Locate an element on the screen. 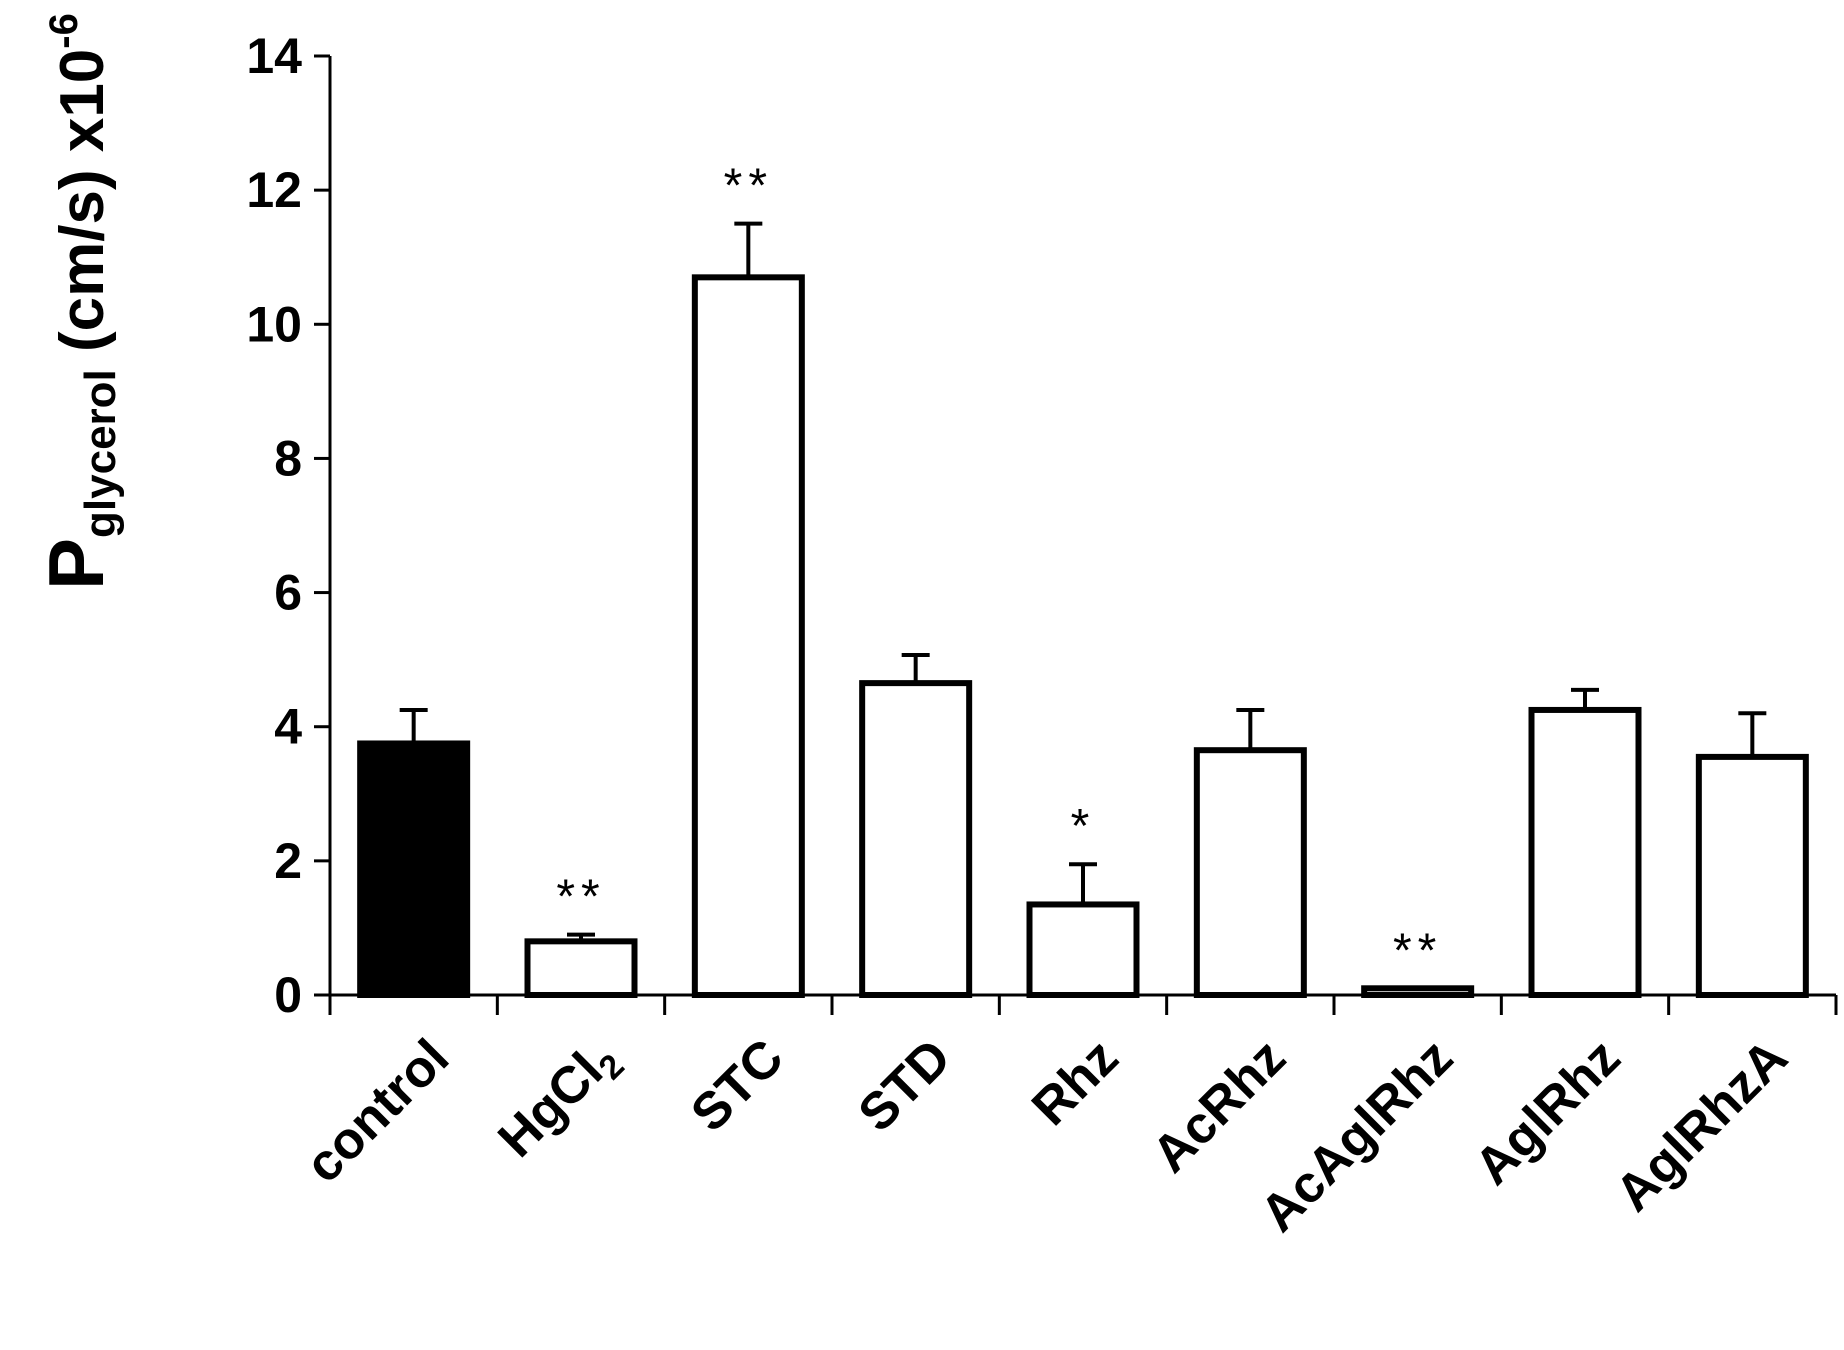 The image size is (1844, 1350). y-axis-label-main: P is located at coordinates (76, 564).